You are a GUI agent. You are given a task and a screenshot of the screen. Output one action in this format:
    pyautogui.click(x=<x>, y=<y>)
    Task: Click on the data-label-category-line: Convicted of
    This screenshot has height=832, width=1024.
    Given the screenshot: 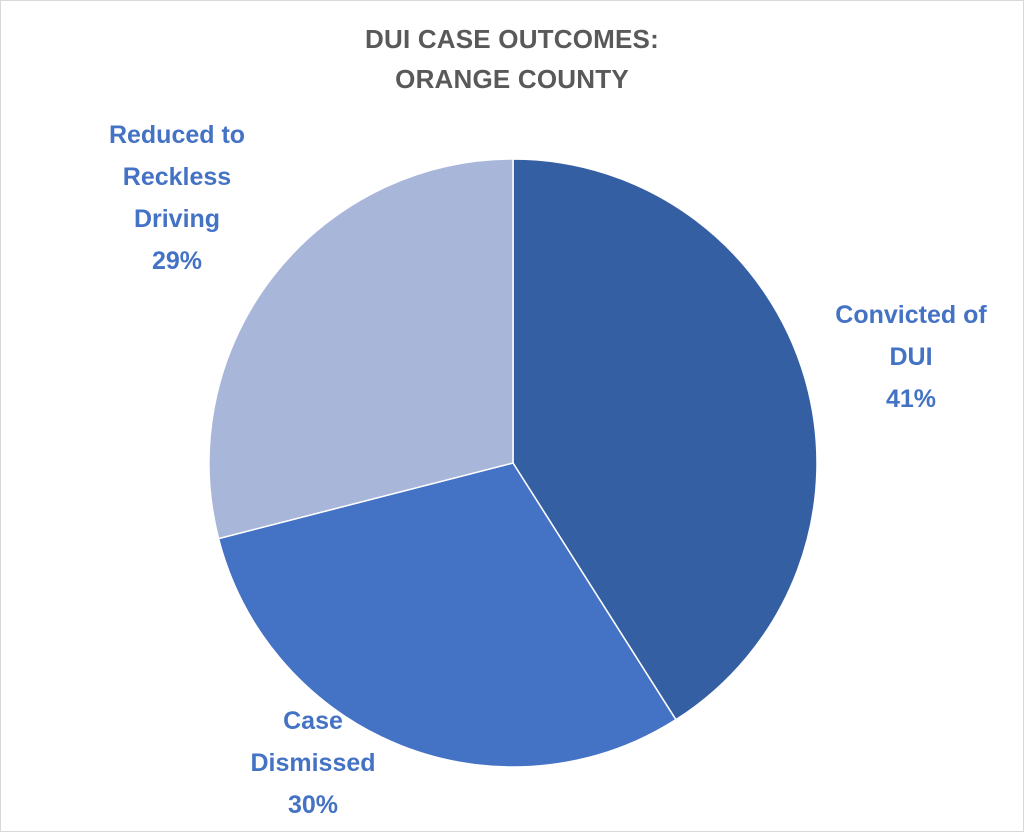 What is the action you would take?
    pyautogui.click(x=911, y=315)
    